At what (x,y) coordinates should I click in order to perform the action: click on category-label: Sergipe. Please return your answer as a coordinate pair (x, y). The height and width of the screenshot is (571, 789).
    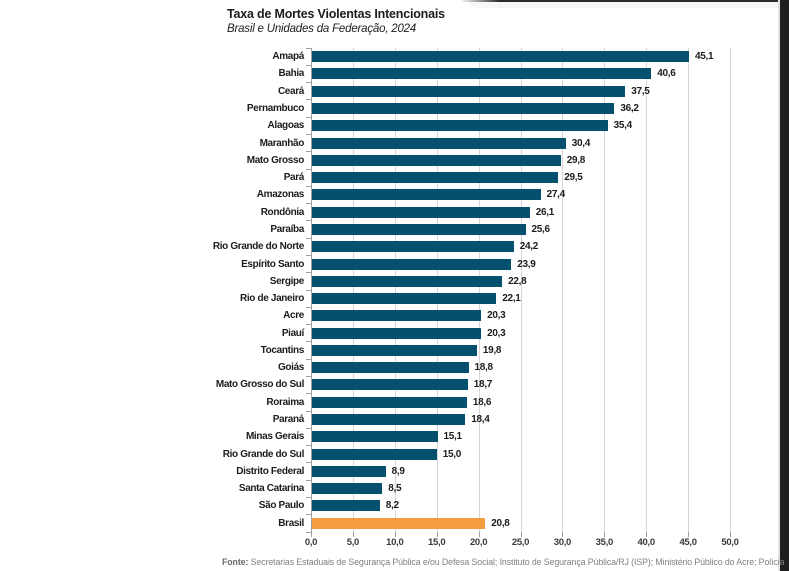
    Looking at the image, I should click on (287, 281).